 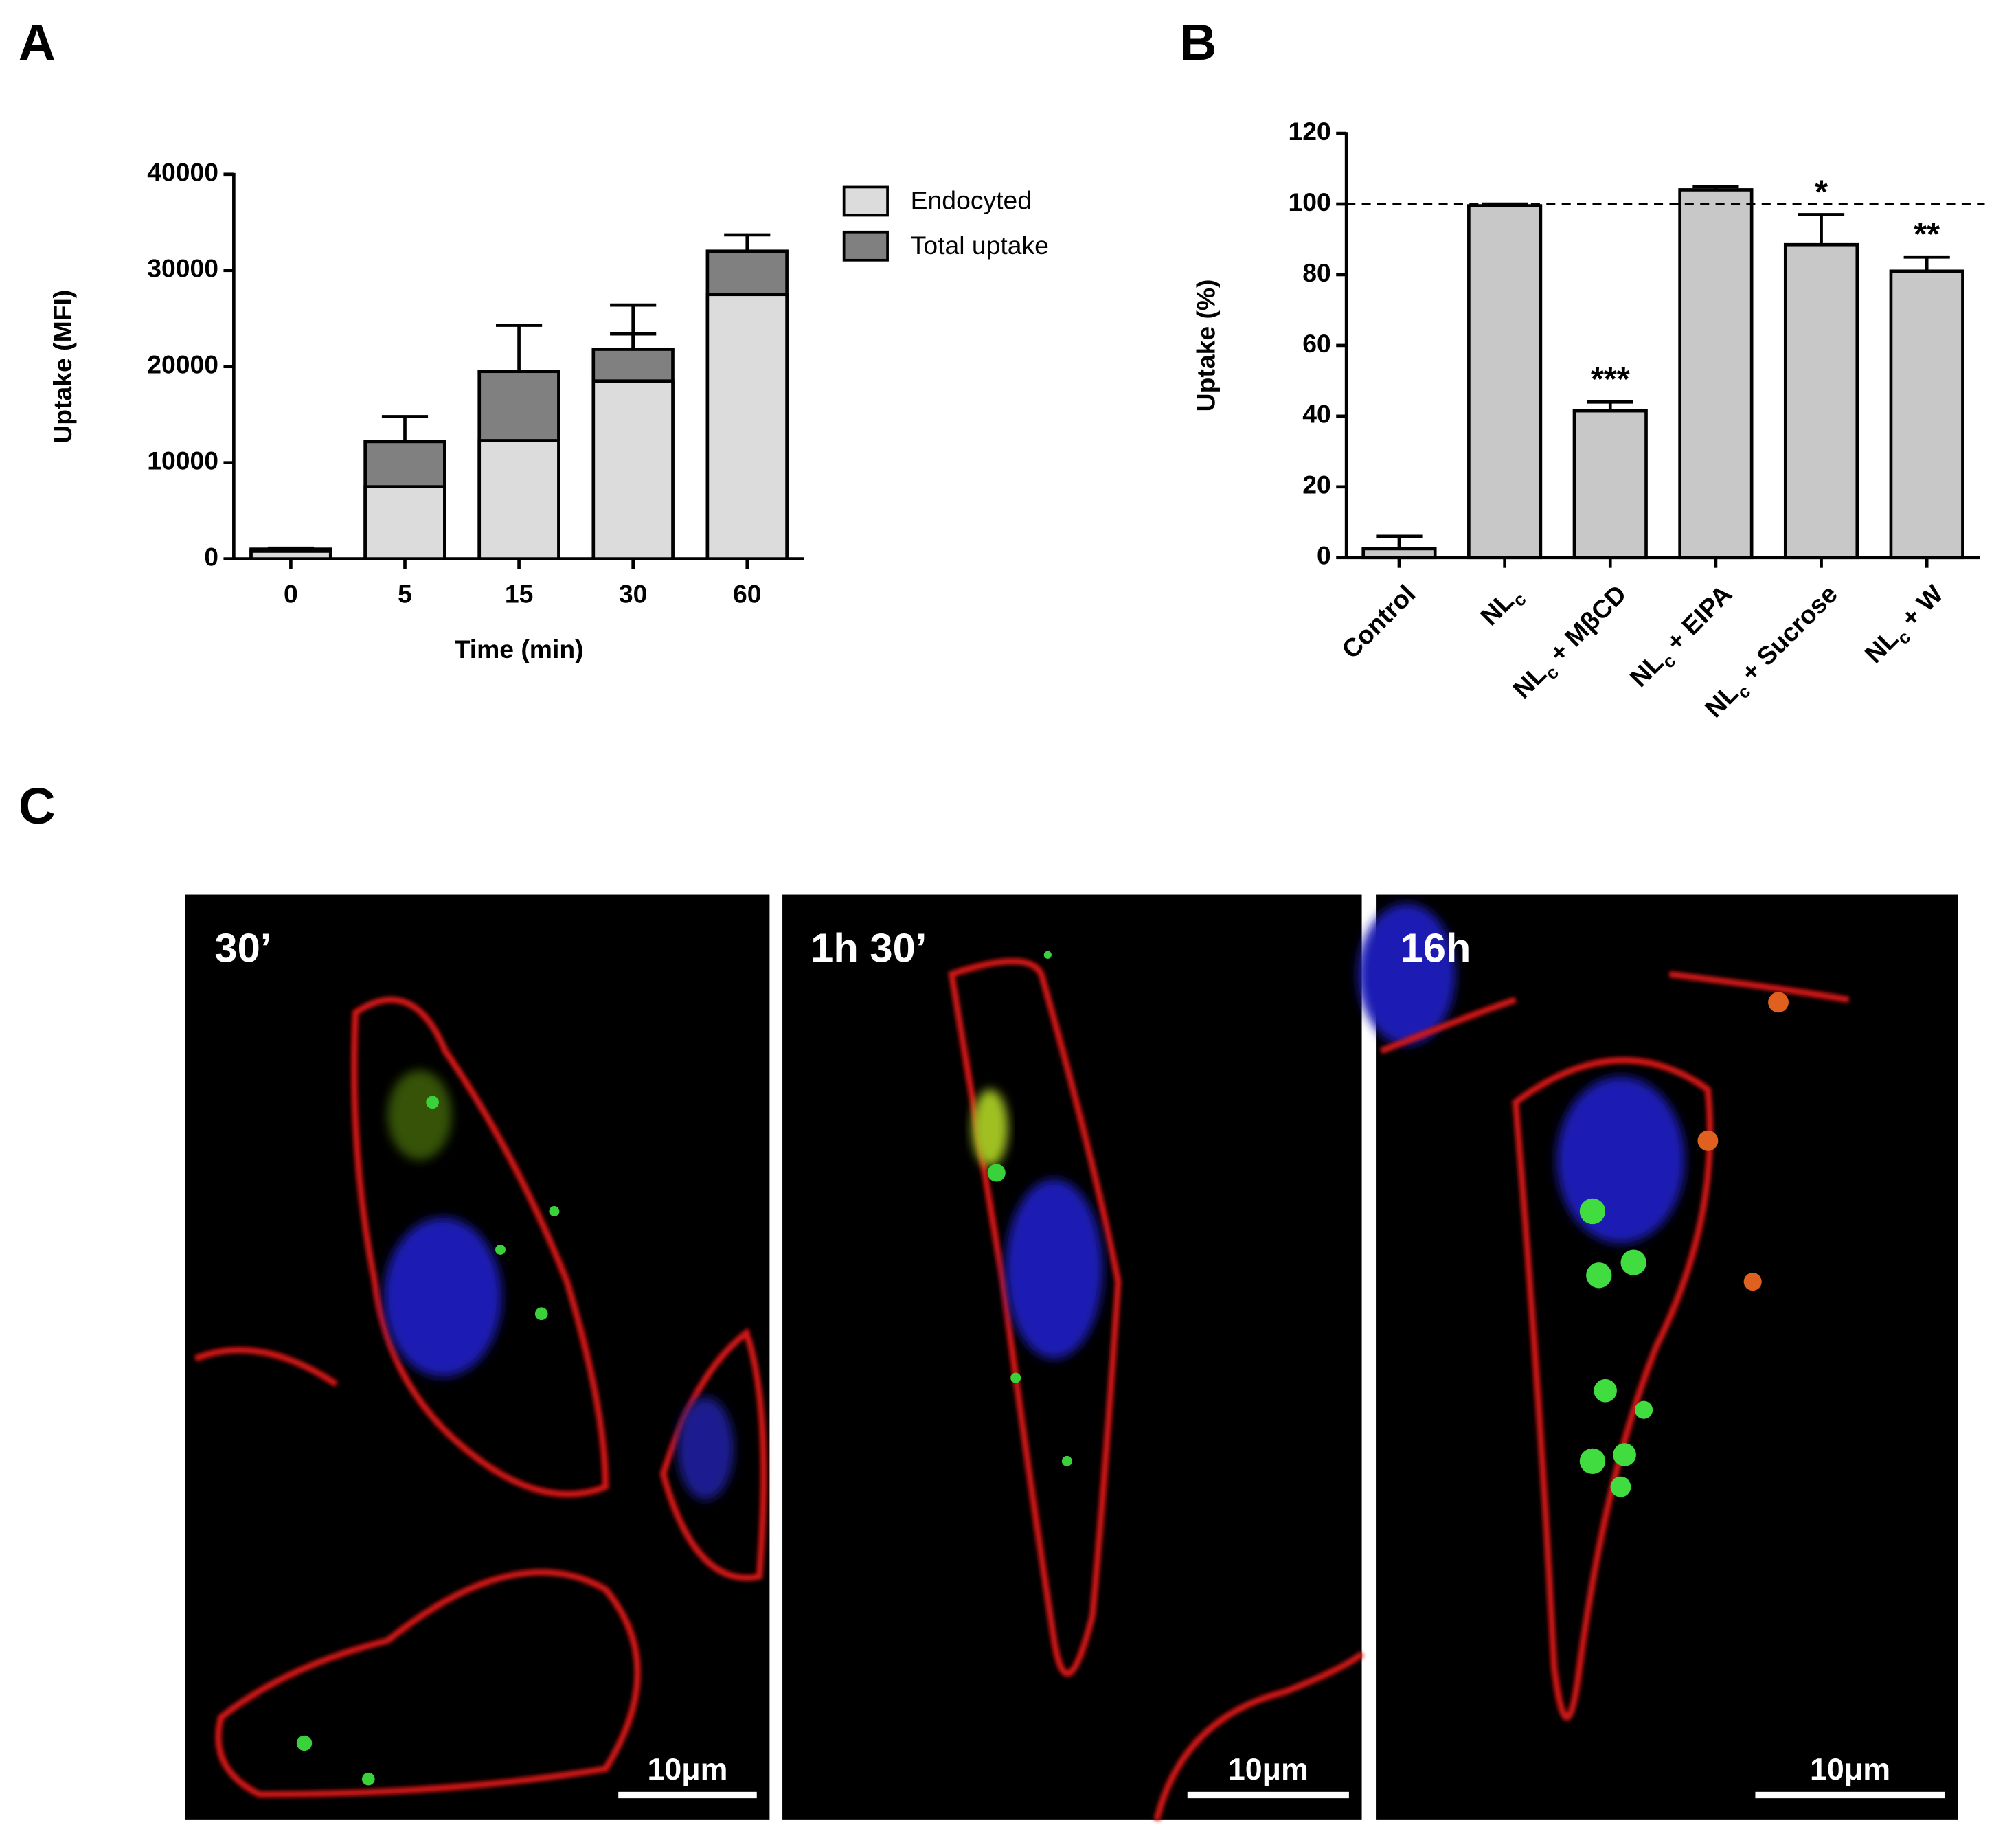 What do you see at coordinates (38, 42) in the screenshot?
I see `panel-label: A` at bounding box center [38, 42].